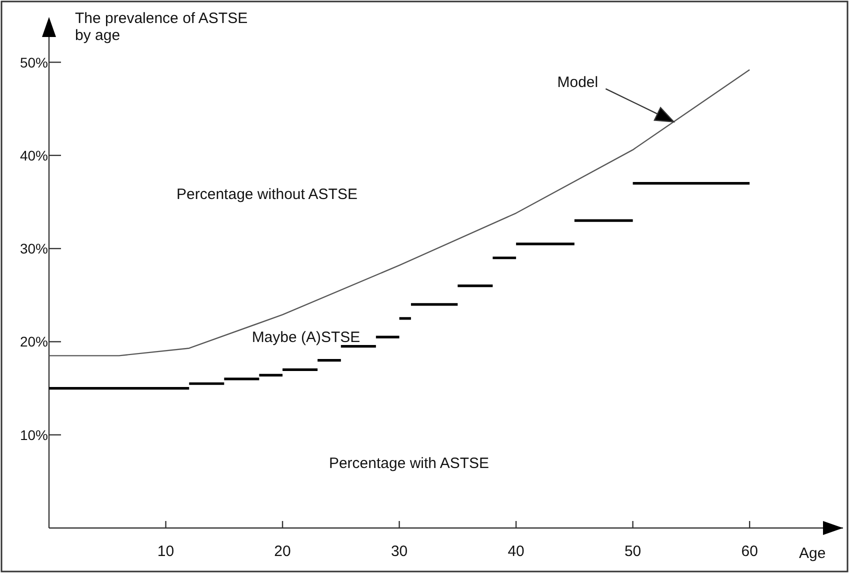  What do you see at coordinates (34, 155) in the screenshot?
I see `y-tick-label: 40%` at bounding box center [34, 155].